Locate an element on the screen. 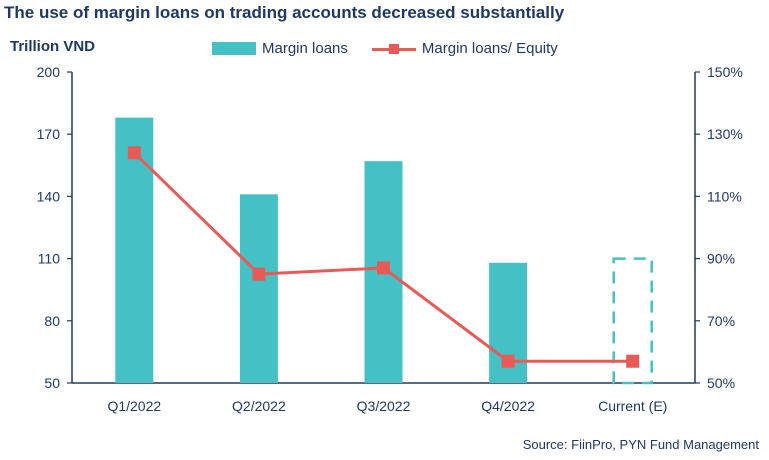 The width and height of the screenshot is (769, 460). y-tick-label: 170 is located at coordinates (49, 134).